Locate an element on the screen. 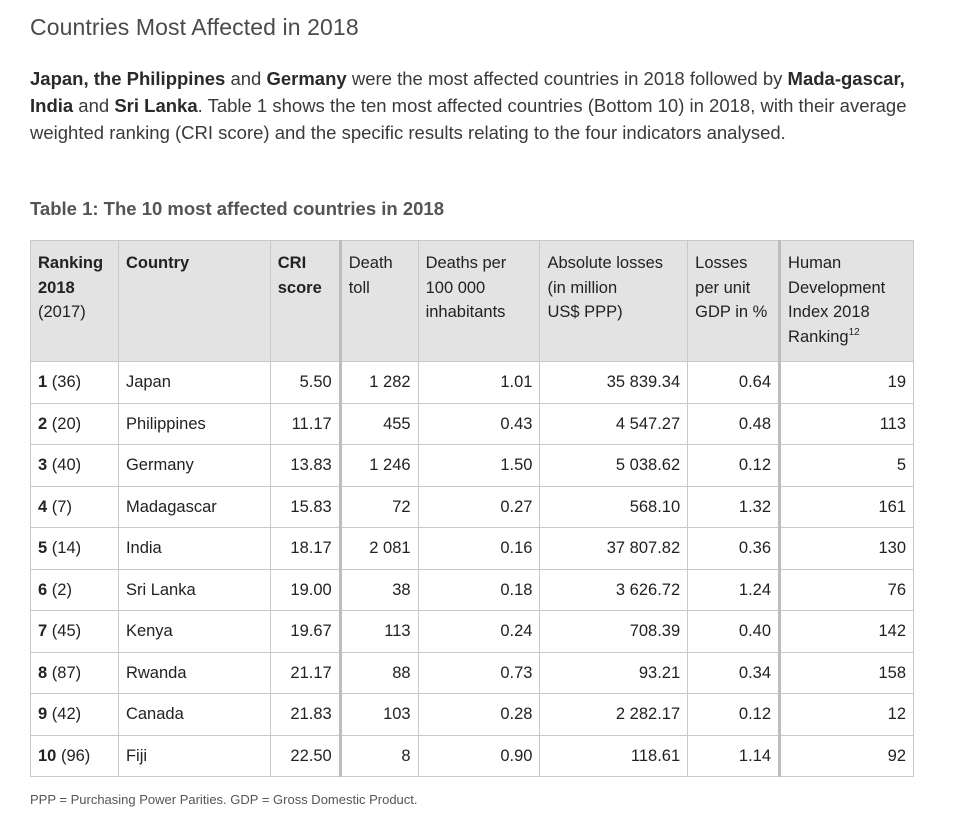  cell-deaths-per-100000: 0.28 is located at coordinates (479, 714).